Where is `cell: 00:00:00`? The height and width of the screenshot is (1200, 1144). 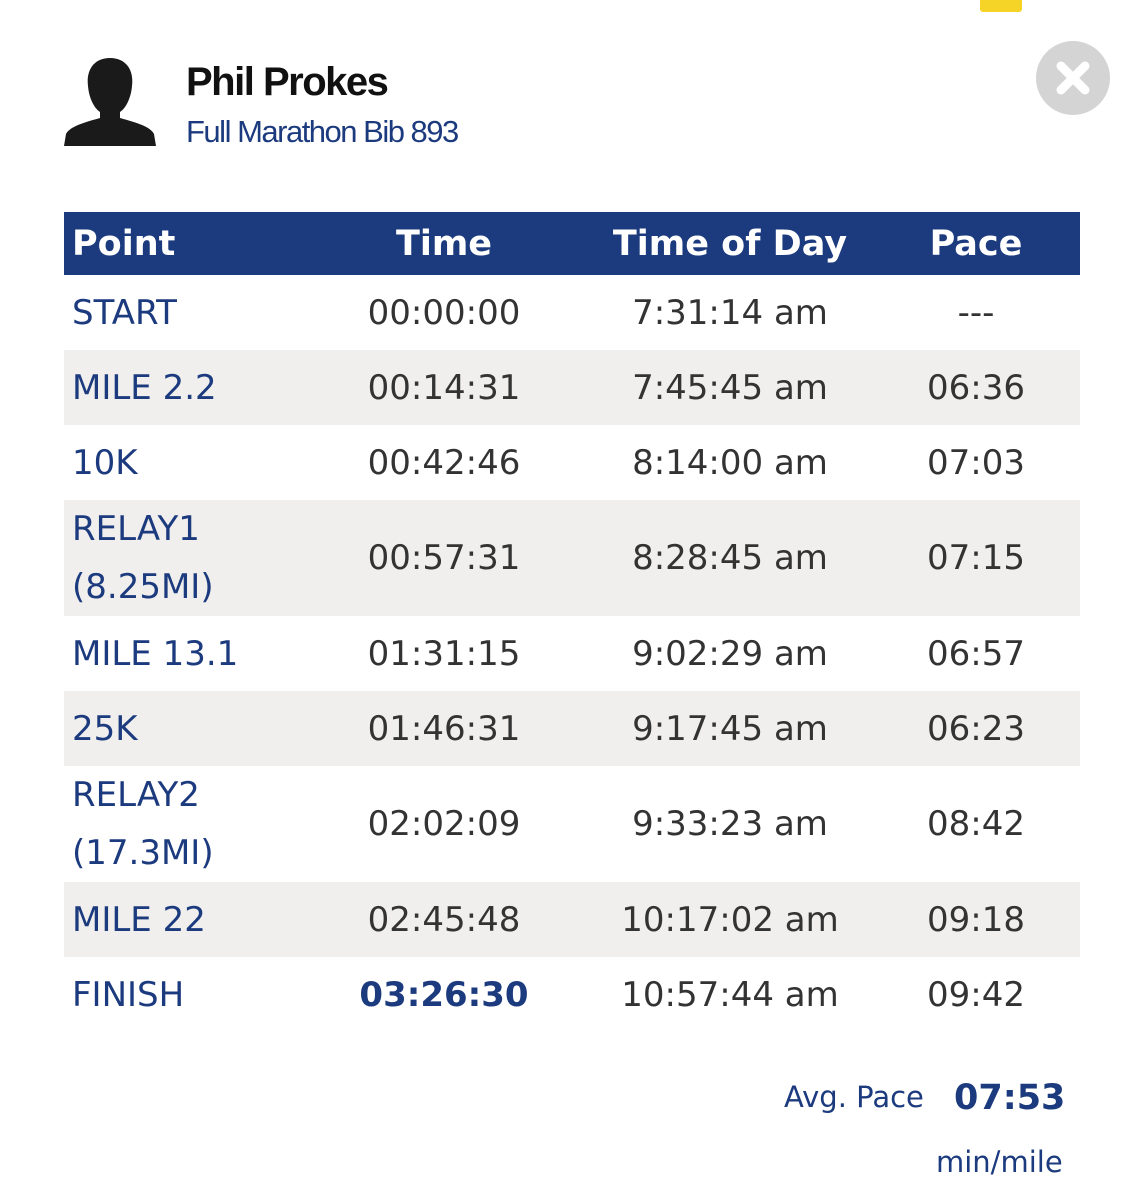
cell: 00:00:00 is located at coordinates (444, 312).